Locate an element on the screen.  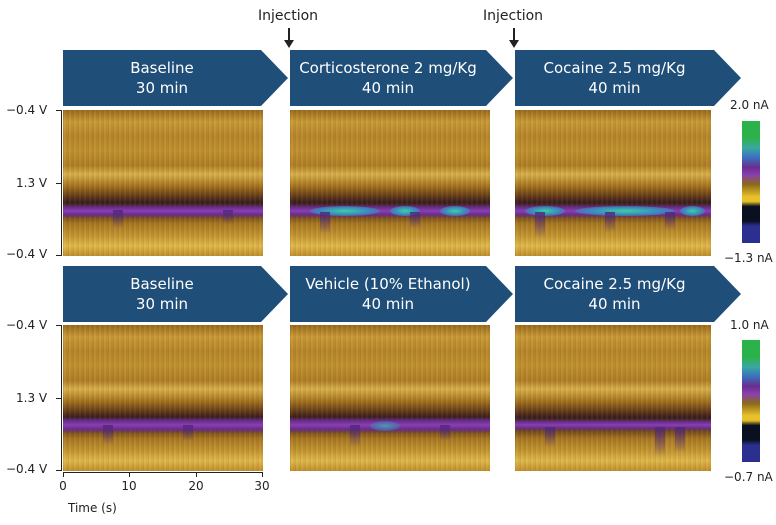
row1-baseline-colorplot is located at coordinates (163, 183).